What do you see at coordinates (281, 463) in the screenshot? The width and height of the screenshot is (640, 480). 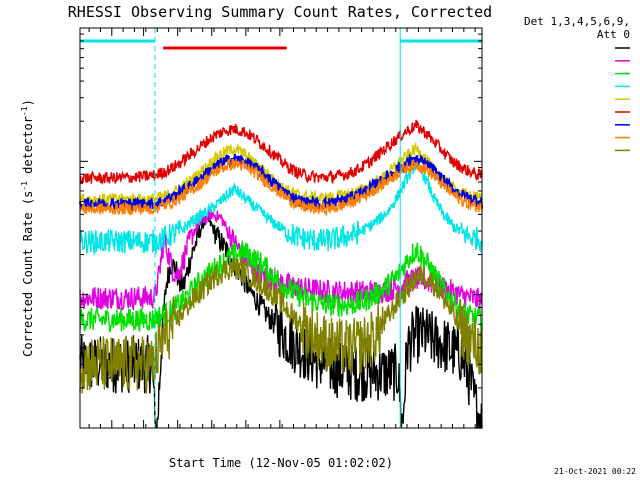 I see `x-axis-label: Start Time (12-Nov-05 01:02:02)` at bounding box center [281, 463].